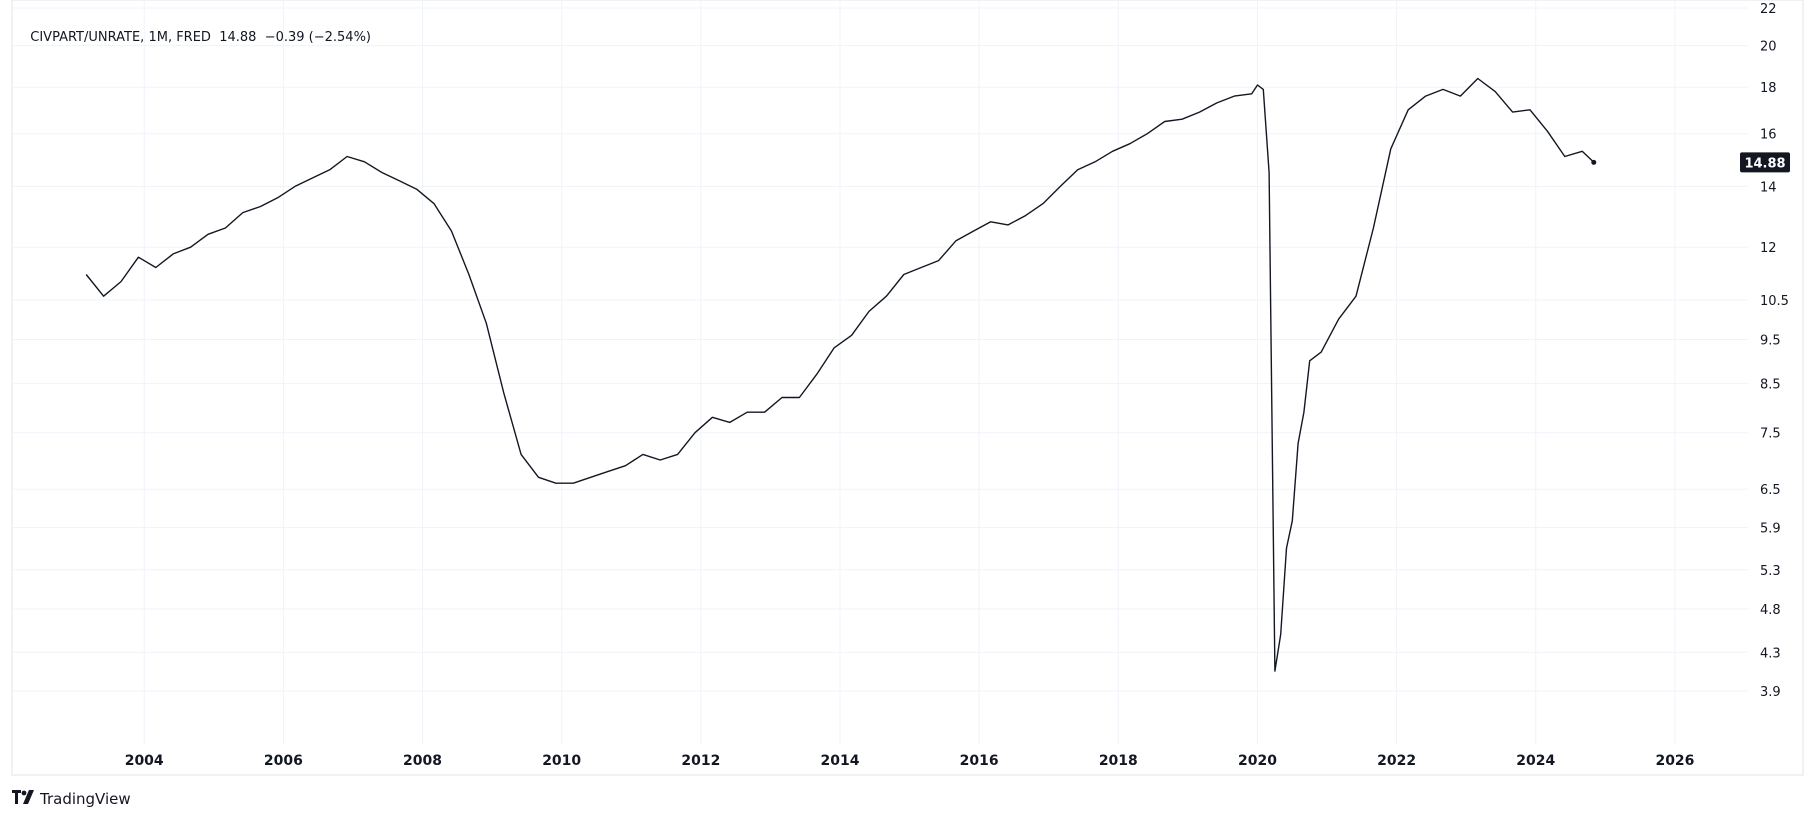 This screenshot has height=818, width=1815. What do you see at coordinates (1257, 761) in the screenshot?
I see `x-tick-label: 2020` at bounding box center [1257, 761].